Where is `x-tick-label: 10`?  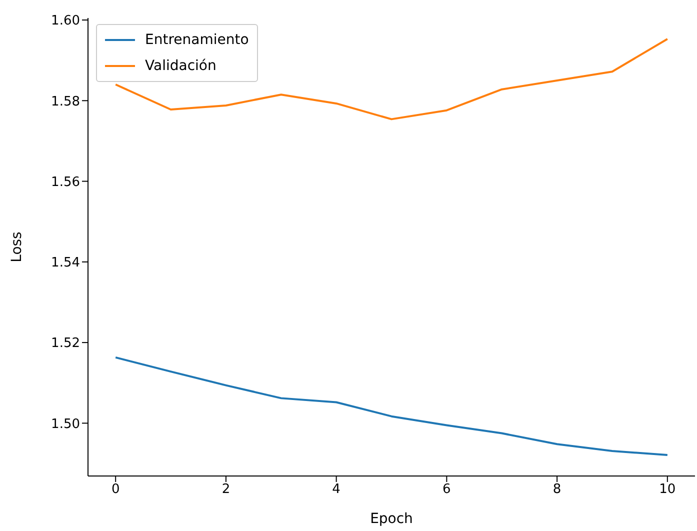 x-tick-label: 10 is located at coordinates (667, 490).